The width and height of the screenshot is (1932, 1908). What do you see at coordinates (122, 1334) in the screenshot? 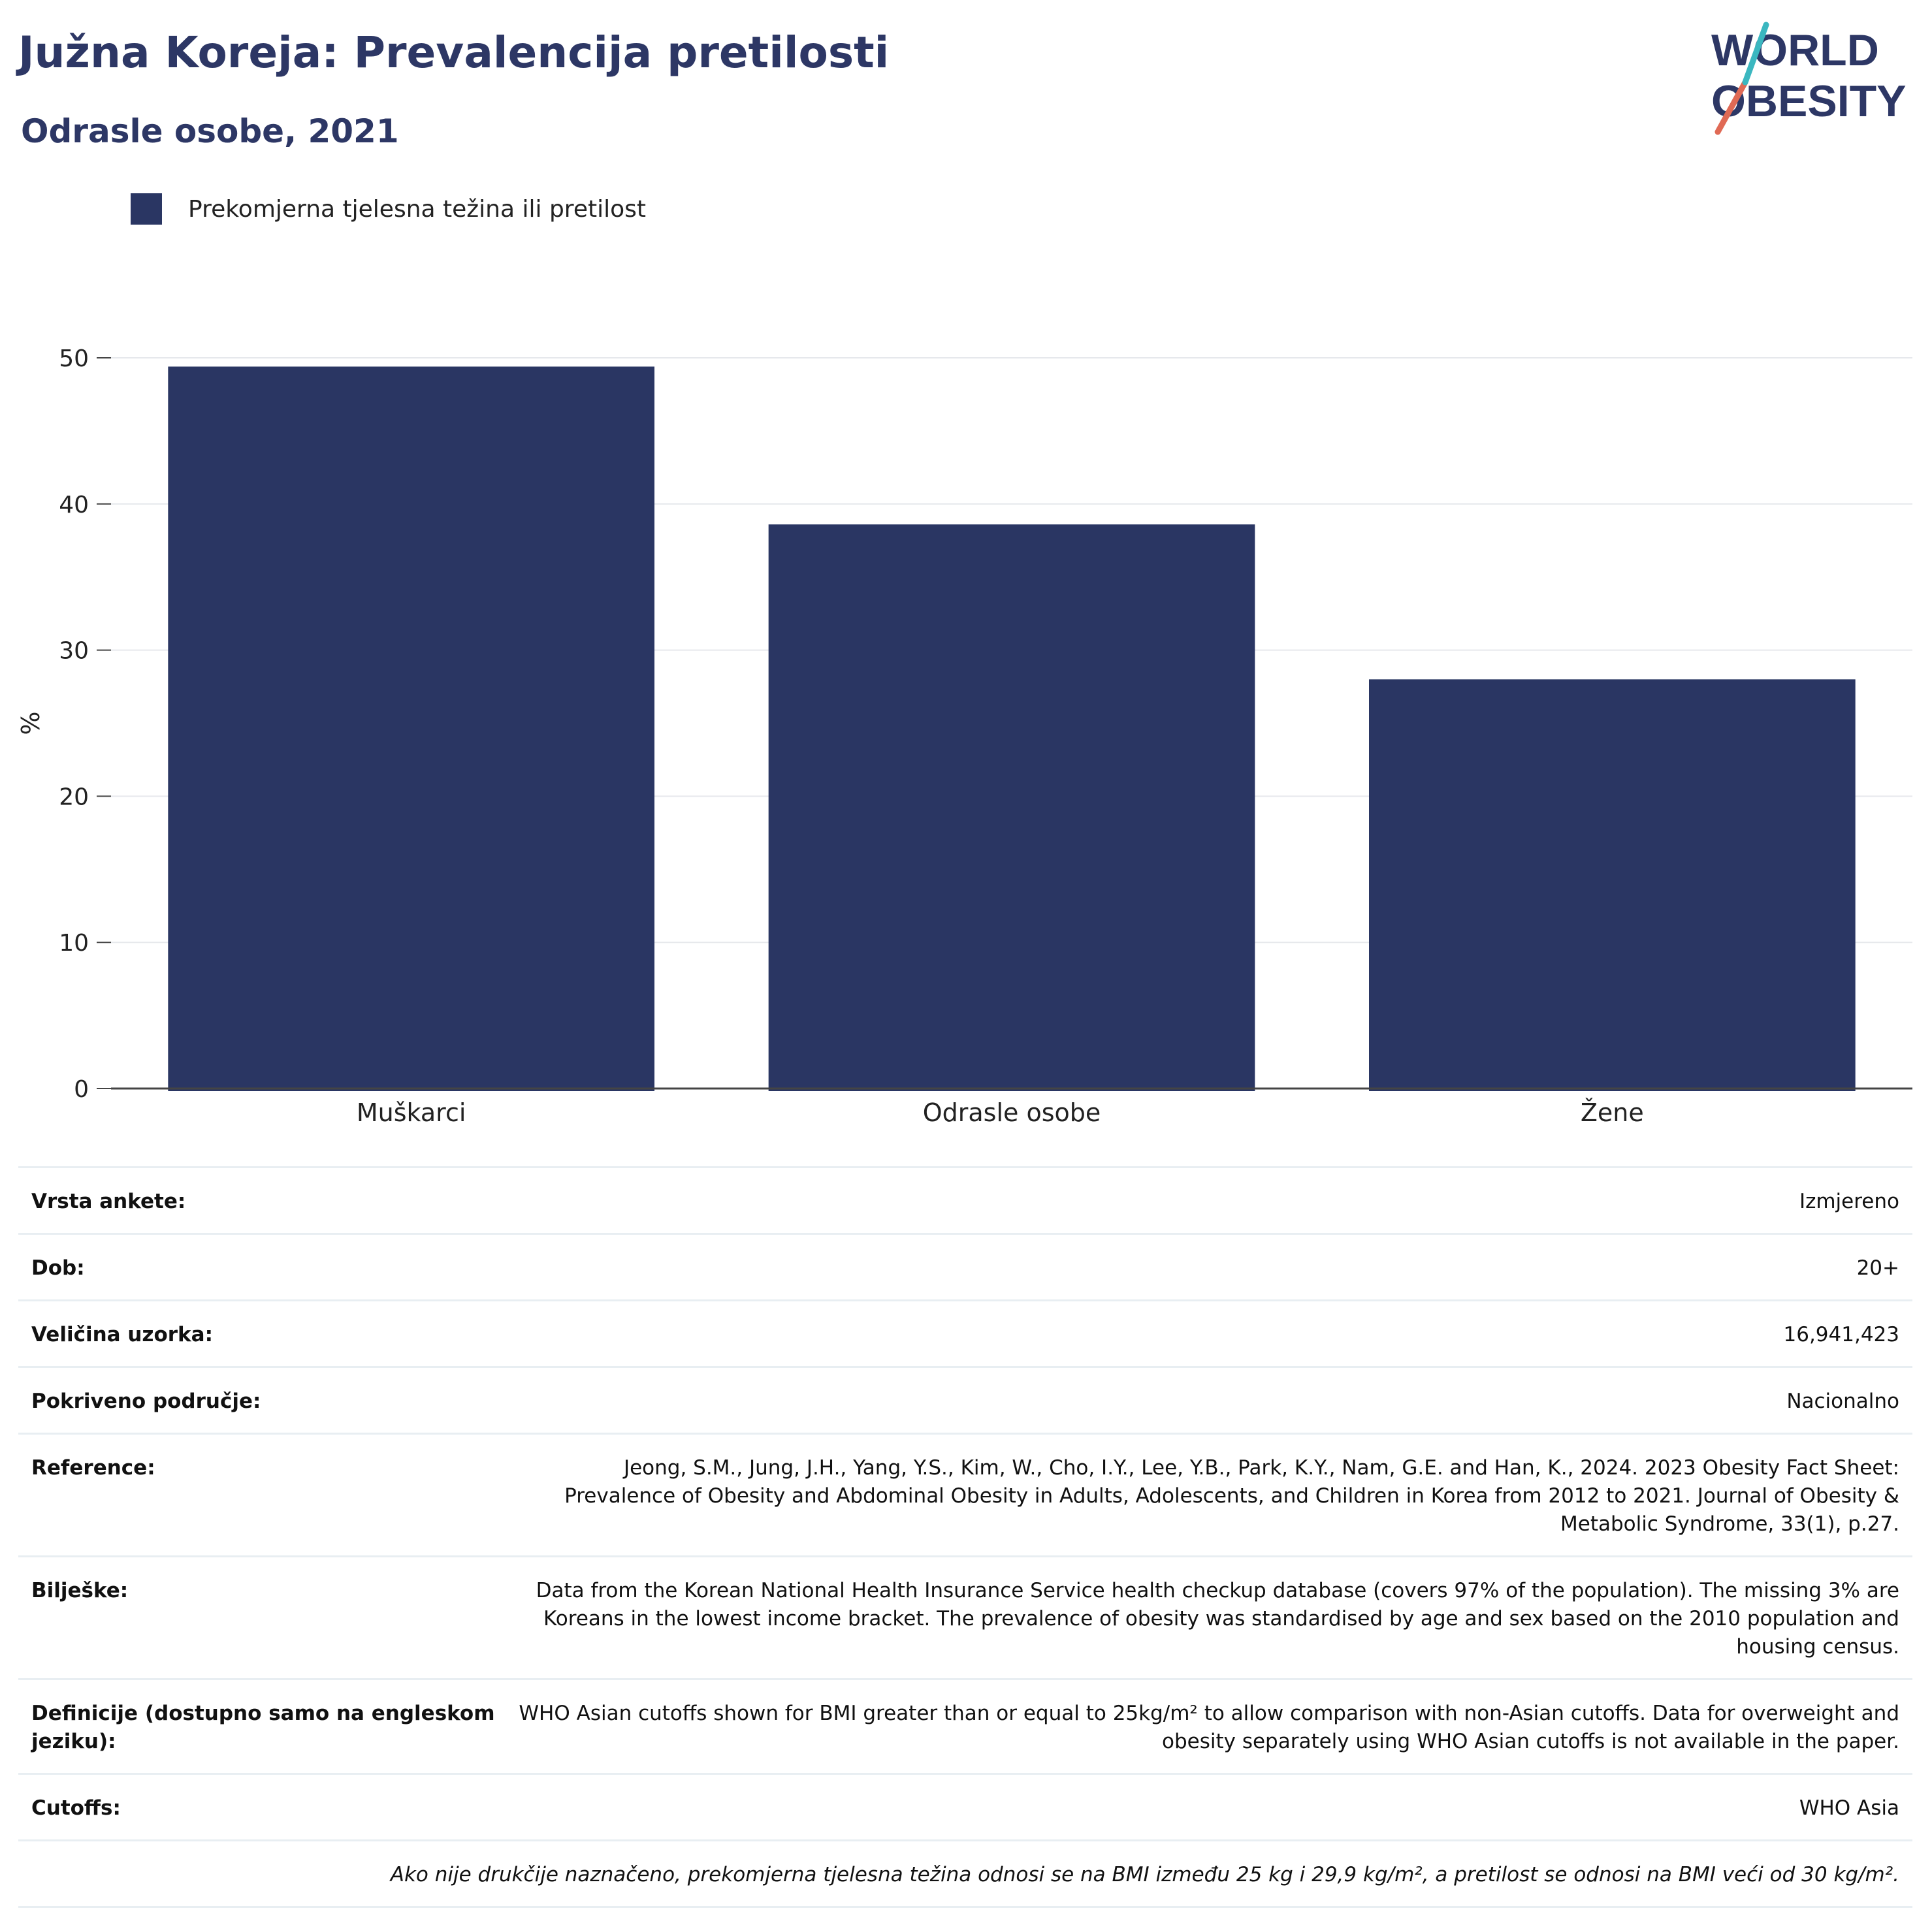
I see `info-key: Veličina uzorka:` at bounding box center [122, 1334].